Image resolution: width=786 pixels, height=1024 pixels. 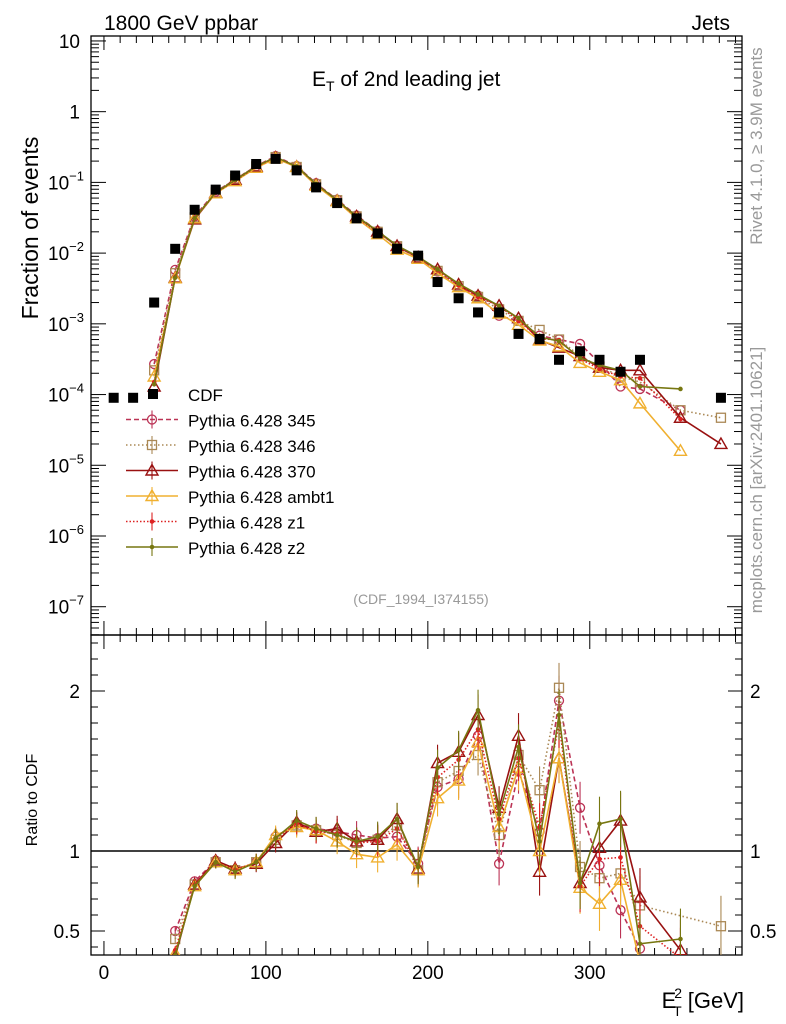 I want to click on legend-label: Pythia 6.428 z1, so click(x=246, y=523).